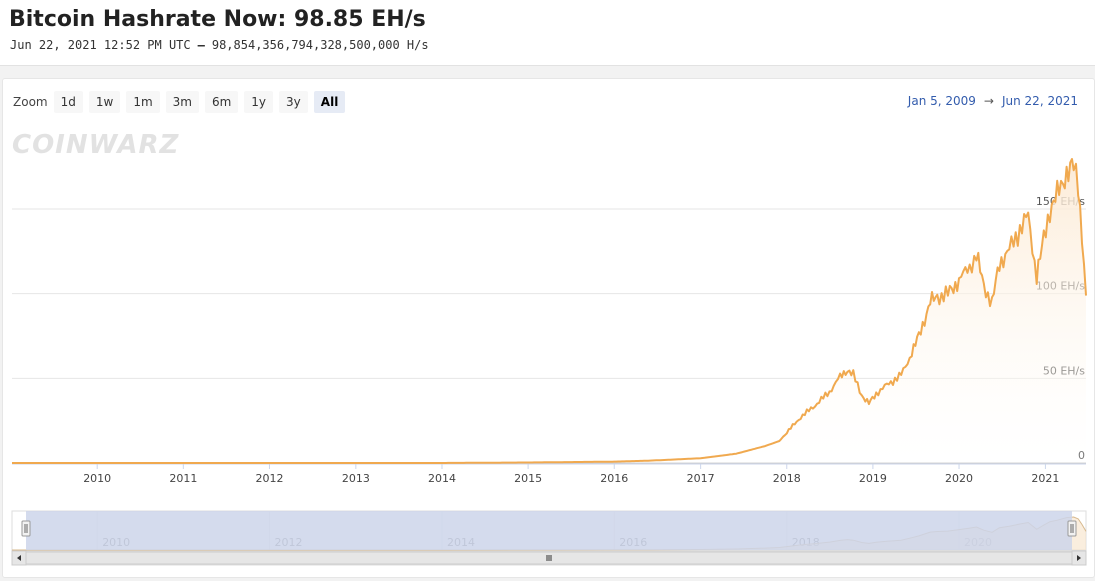  I want to click on zoom-bar: Zoom 1d 1w 1m 3m 6m 1y 3y All, so click(182, 102).